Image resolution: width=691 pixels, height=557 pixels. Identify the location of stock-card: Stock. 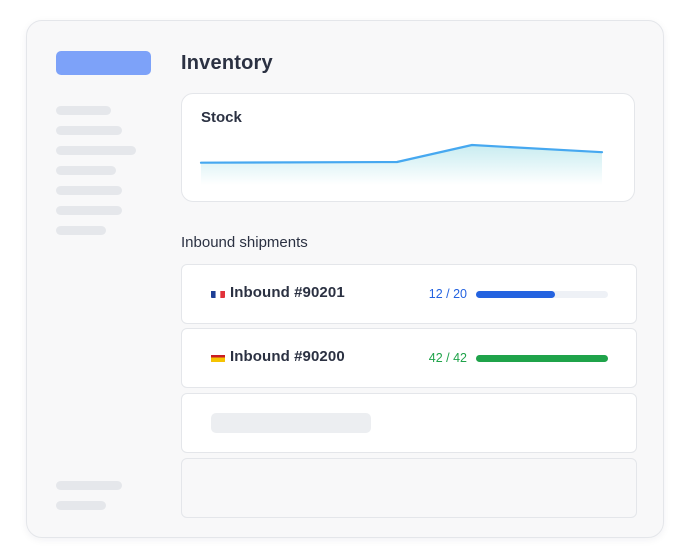
(408, 147).